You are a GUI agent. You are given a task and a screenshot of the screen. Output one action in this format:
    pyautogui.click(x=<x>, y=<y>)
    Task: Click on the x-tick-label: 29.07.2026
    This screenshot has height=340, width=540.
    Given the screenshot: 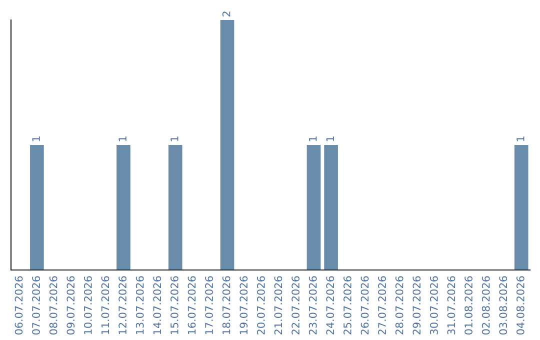 What is the action you would take?
    pyautogui.click(x=416, y=305)
    